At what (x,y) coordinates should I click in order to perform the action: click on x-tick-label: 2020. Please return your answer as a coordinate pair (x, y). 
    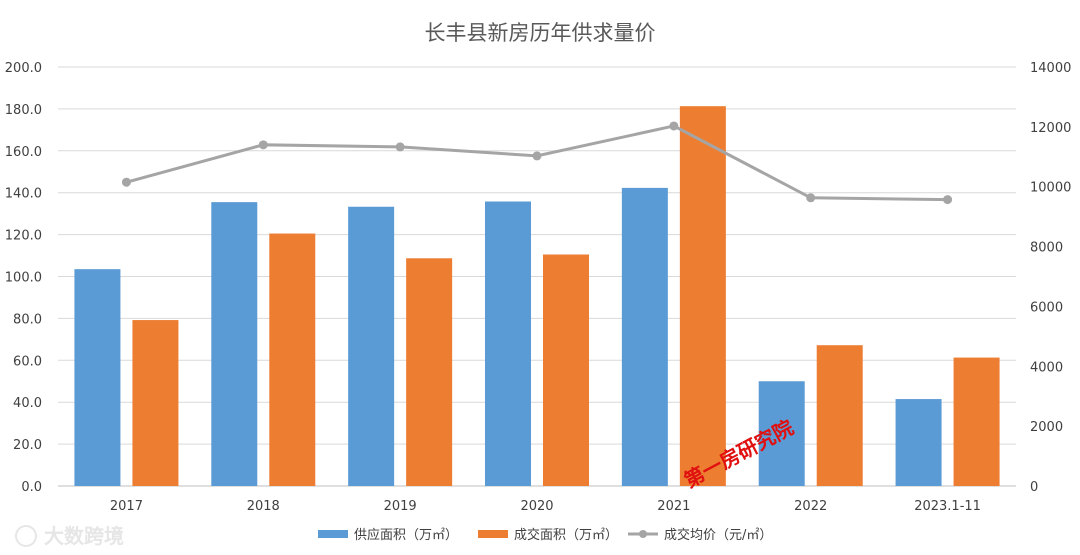
    Looking at the image, I should click on (536, 506).